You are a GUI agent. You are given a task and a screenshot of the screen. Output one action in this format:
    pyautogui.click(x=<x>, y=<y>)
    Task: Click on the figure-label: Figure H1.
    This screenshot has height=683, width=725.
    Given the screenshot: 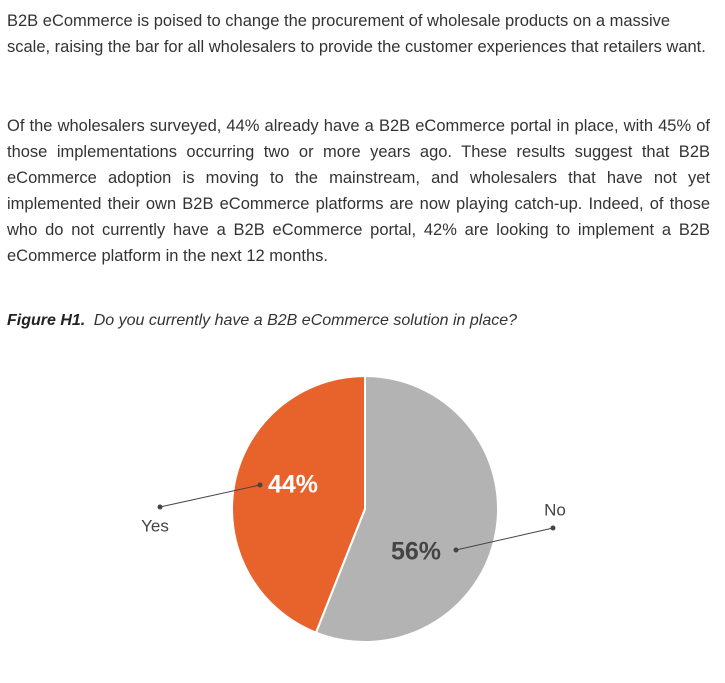 What is the action you would take?
    pyautogui.click(x=46, y=320)
    